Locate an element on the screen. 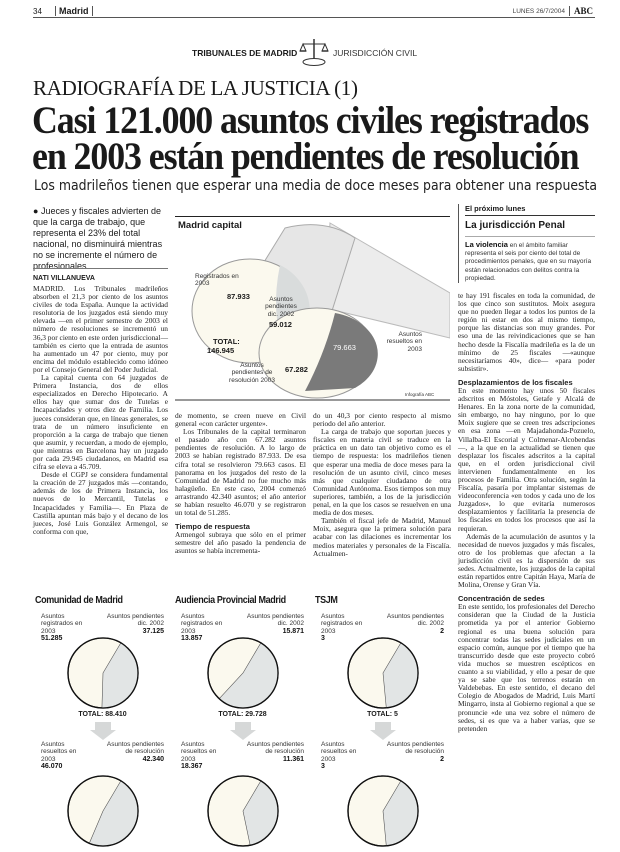 The height and width of the screenshot is (852, 620). pending-prev-value: 2 is located at coordinates (442, 631).